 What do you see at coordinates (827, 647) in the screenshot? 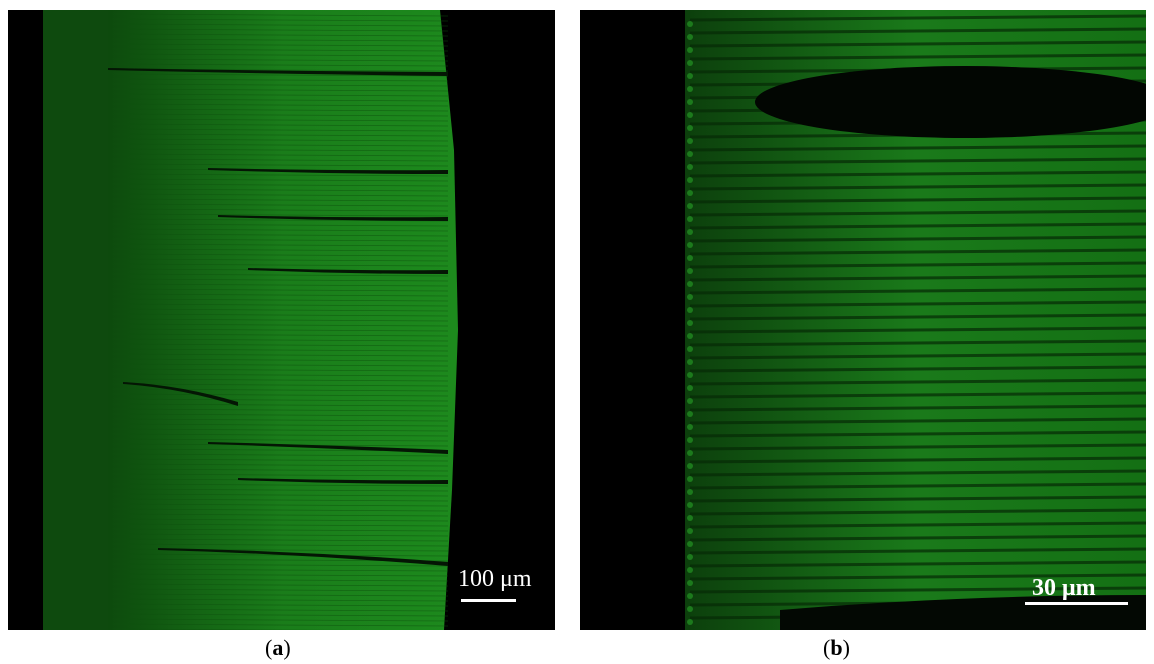
I see `caption-b-open: (` at bounding box center [827, 647].